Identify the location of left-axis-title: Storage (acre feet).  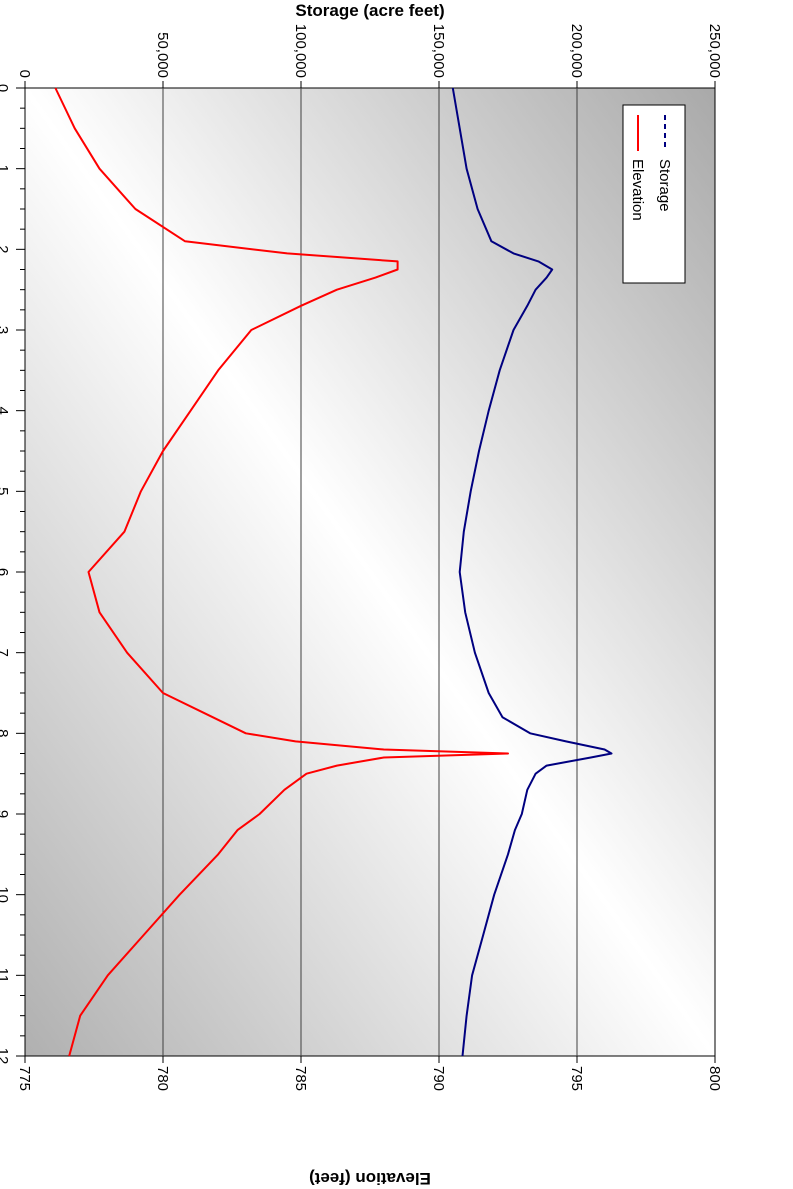
(369, 10).